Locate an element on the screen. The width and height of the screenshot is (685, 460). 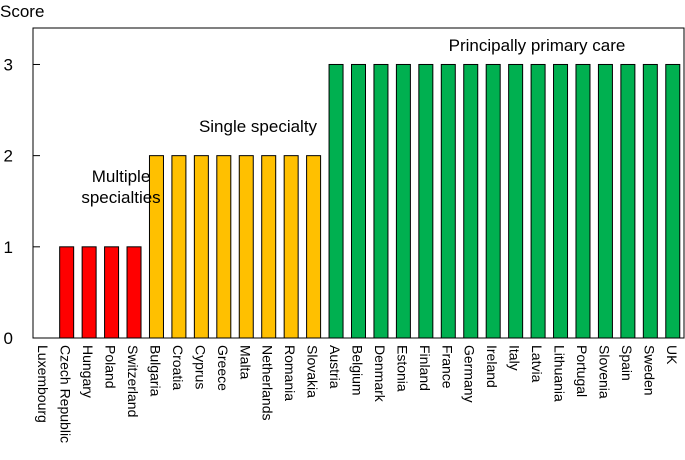
x-tick-label: Switzerland is located at coordinates (133, 381).